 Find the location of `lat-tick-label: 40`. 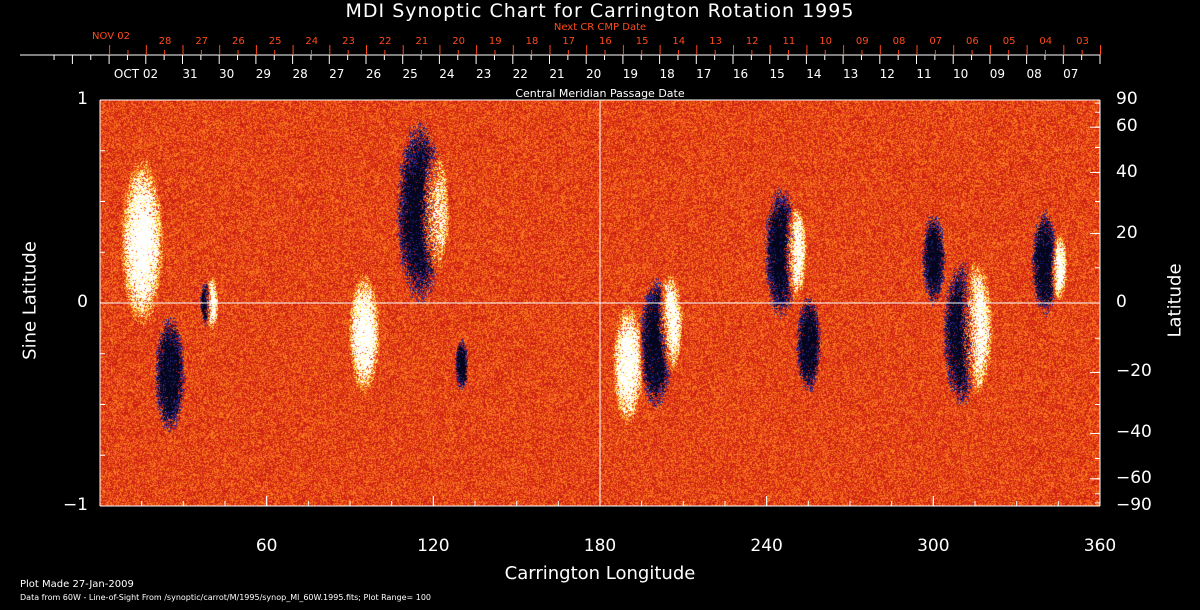

lat-tick-label: 40 is located at coordinates (1127, 171).